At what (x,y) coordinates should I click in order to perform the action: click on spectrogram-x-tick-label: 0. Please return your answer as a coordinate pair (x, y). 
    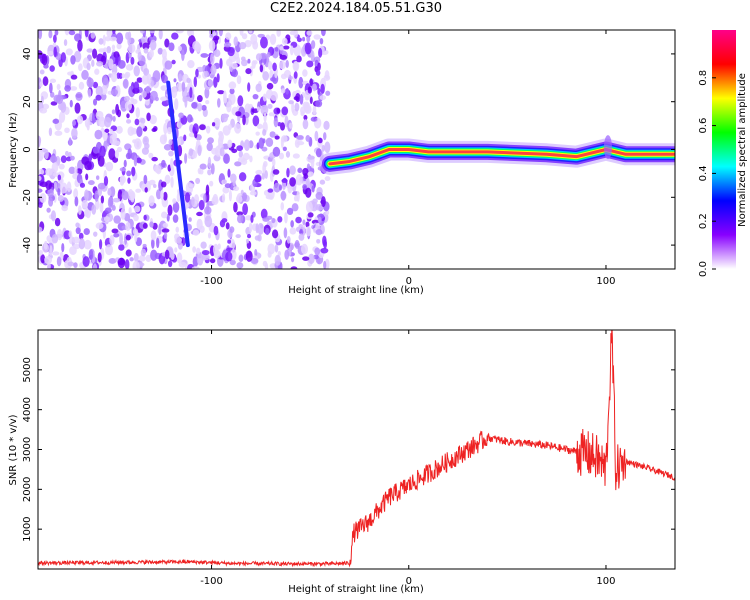
    Looking at the image, I should click on (409, 281).